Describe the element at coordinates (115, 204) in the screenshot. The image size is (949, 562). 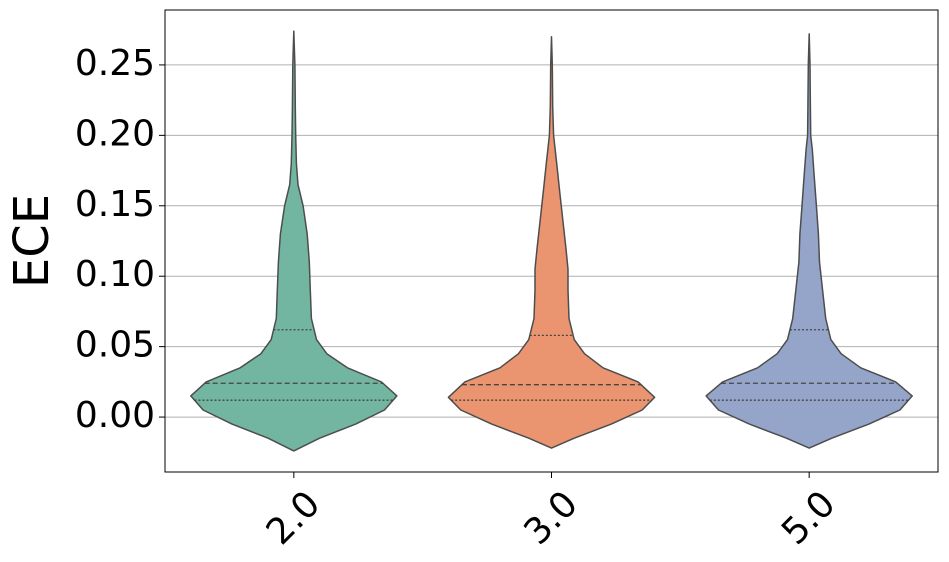
I see `y-tick-label: 0.15` at that location.